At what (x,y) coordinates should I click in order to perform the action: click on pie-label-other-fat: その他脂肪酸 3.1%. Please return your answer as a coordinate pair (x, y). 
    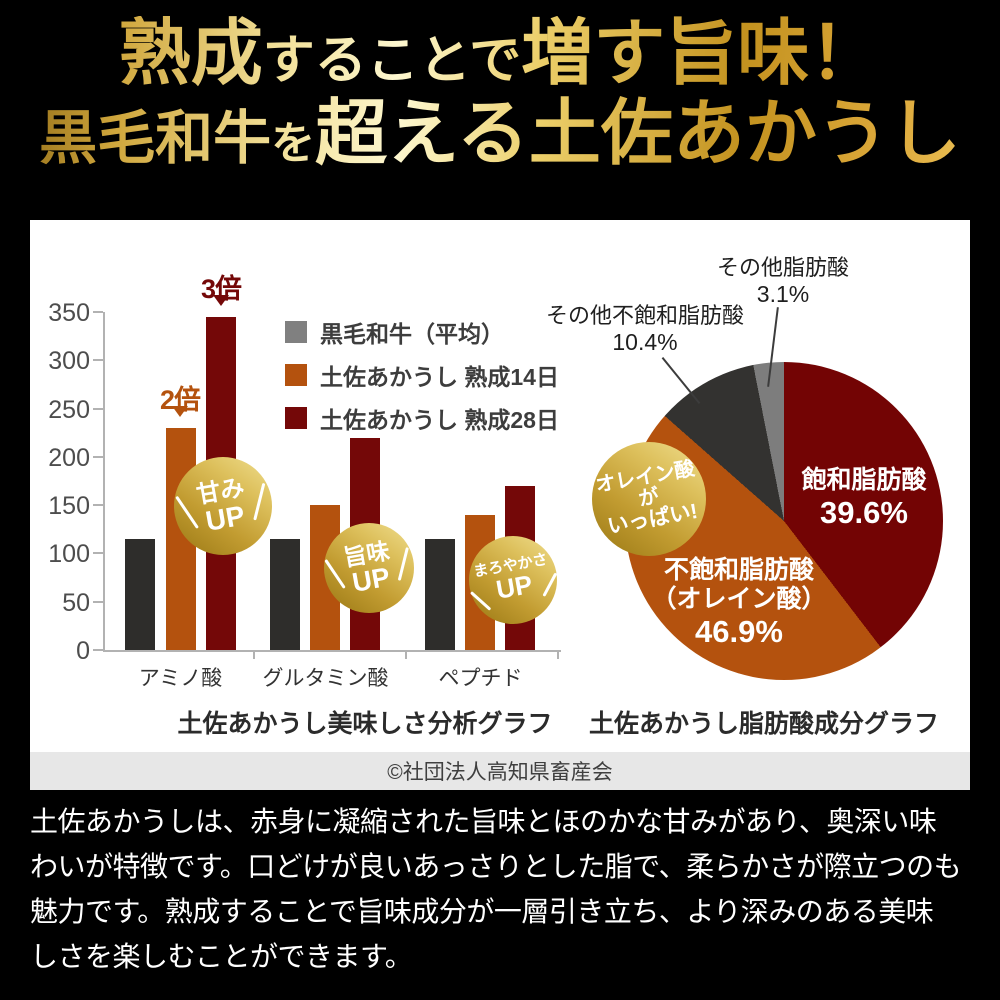
    Looking at the image, I should click on (783, 282).